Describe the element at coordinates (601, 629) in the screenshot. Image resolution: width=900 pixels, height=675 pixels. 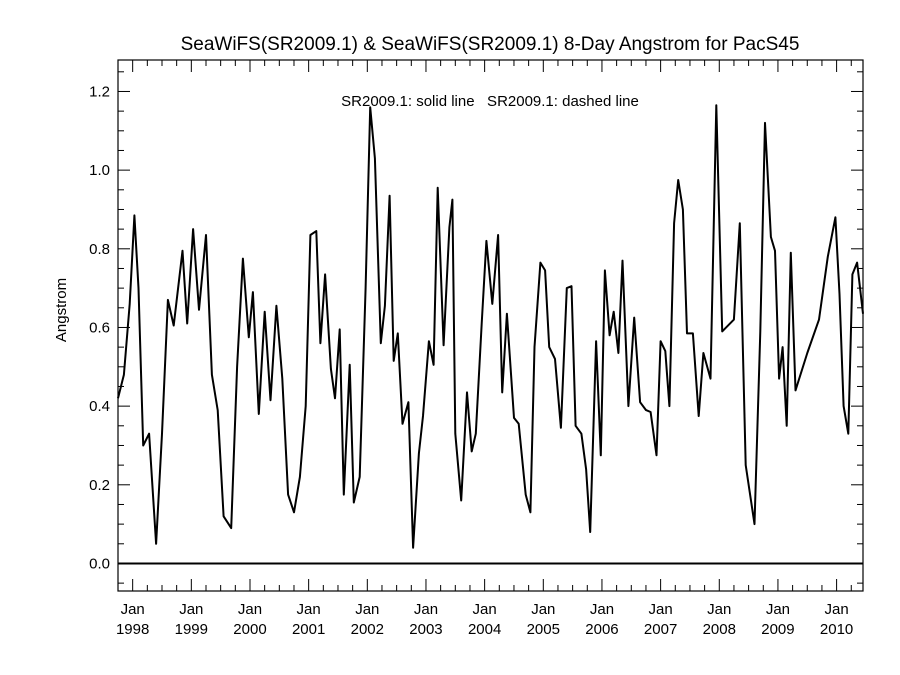
I see `x-tick-label-year: 2006` at that location.